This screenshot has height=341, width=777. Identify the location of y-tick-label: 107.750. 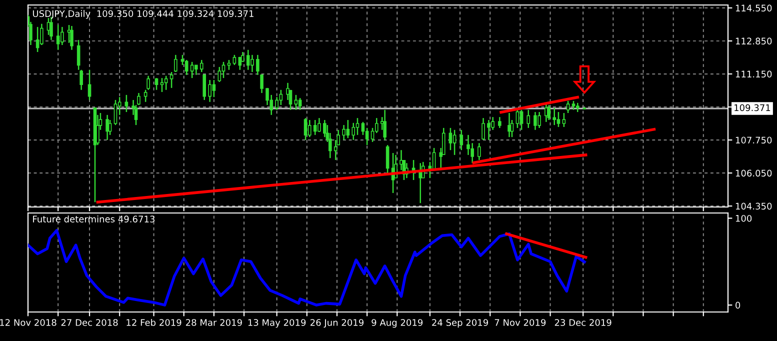
(754, 140).